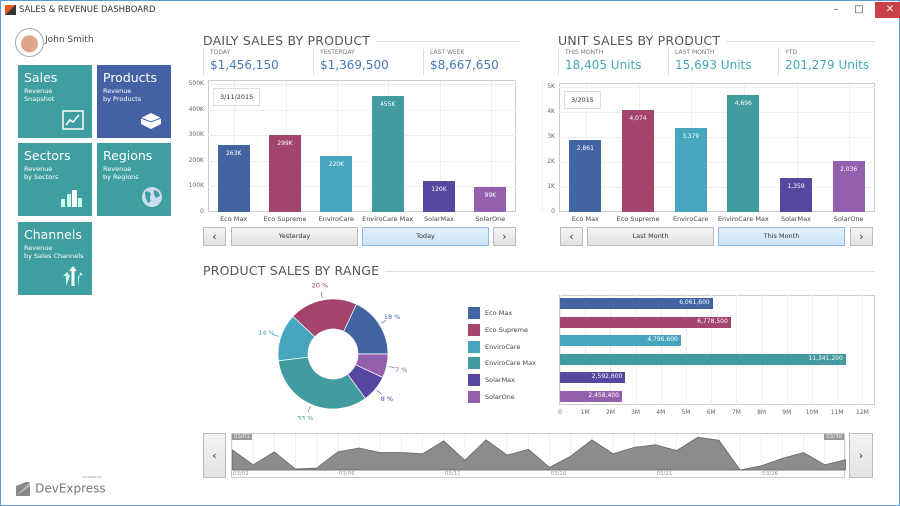  I want to click on legend-label: EnviroCare Max, so click(510, 363).